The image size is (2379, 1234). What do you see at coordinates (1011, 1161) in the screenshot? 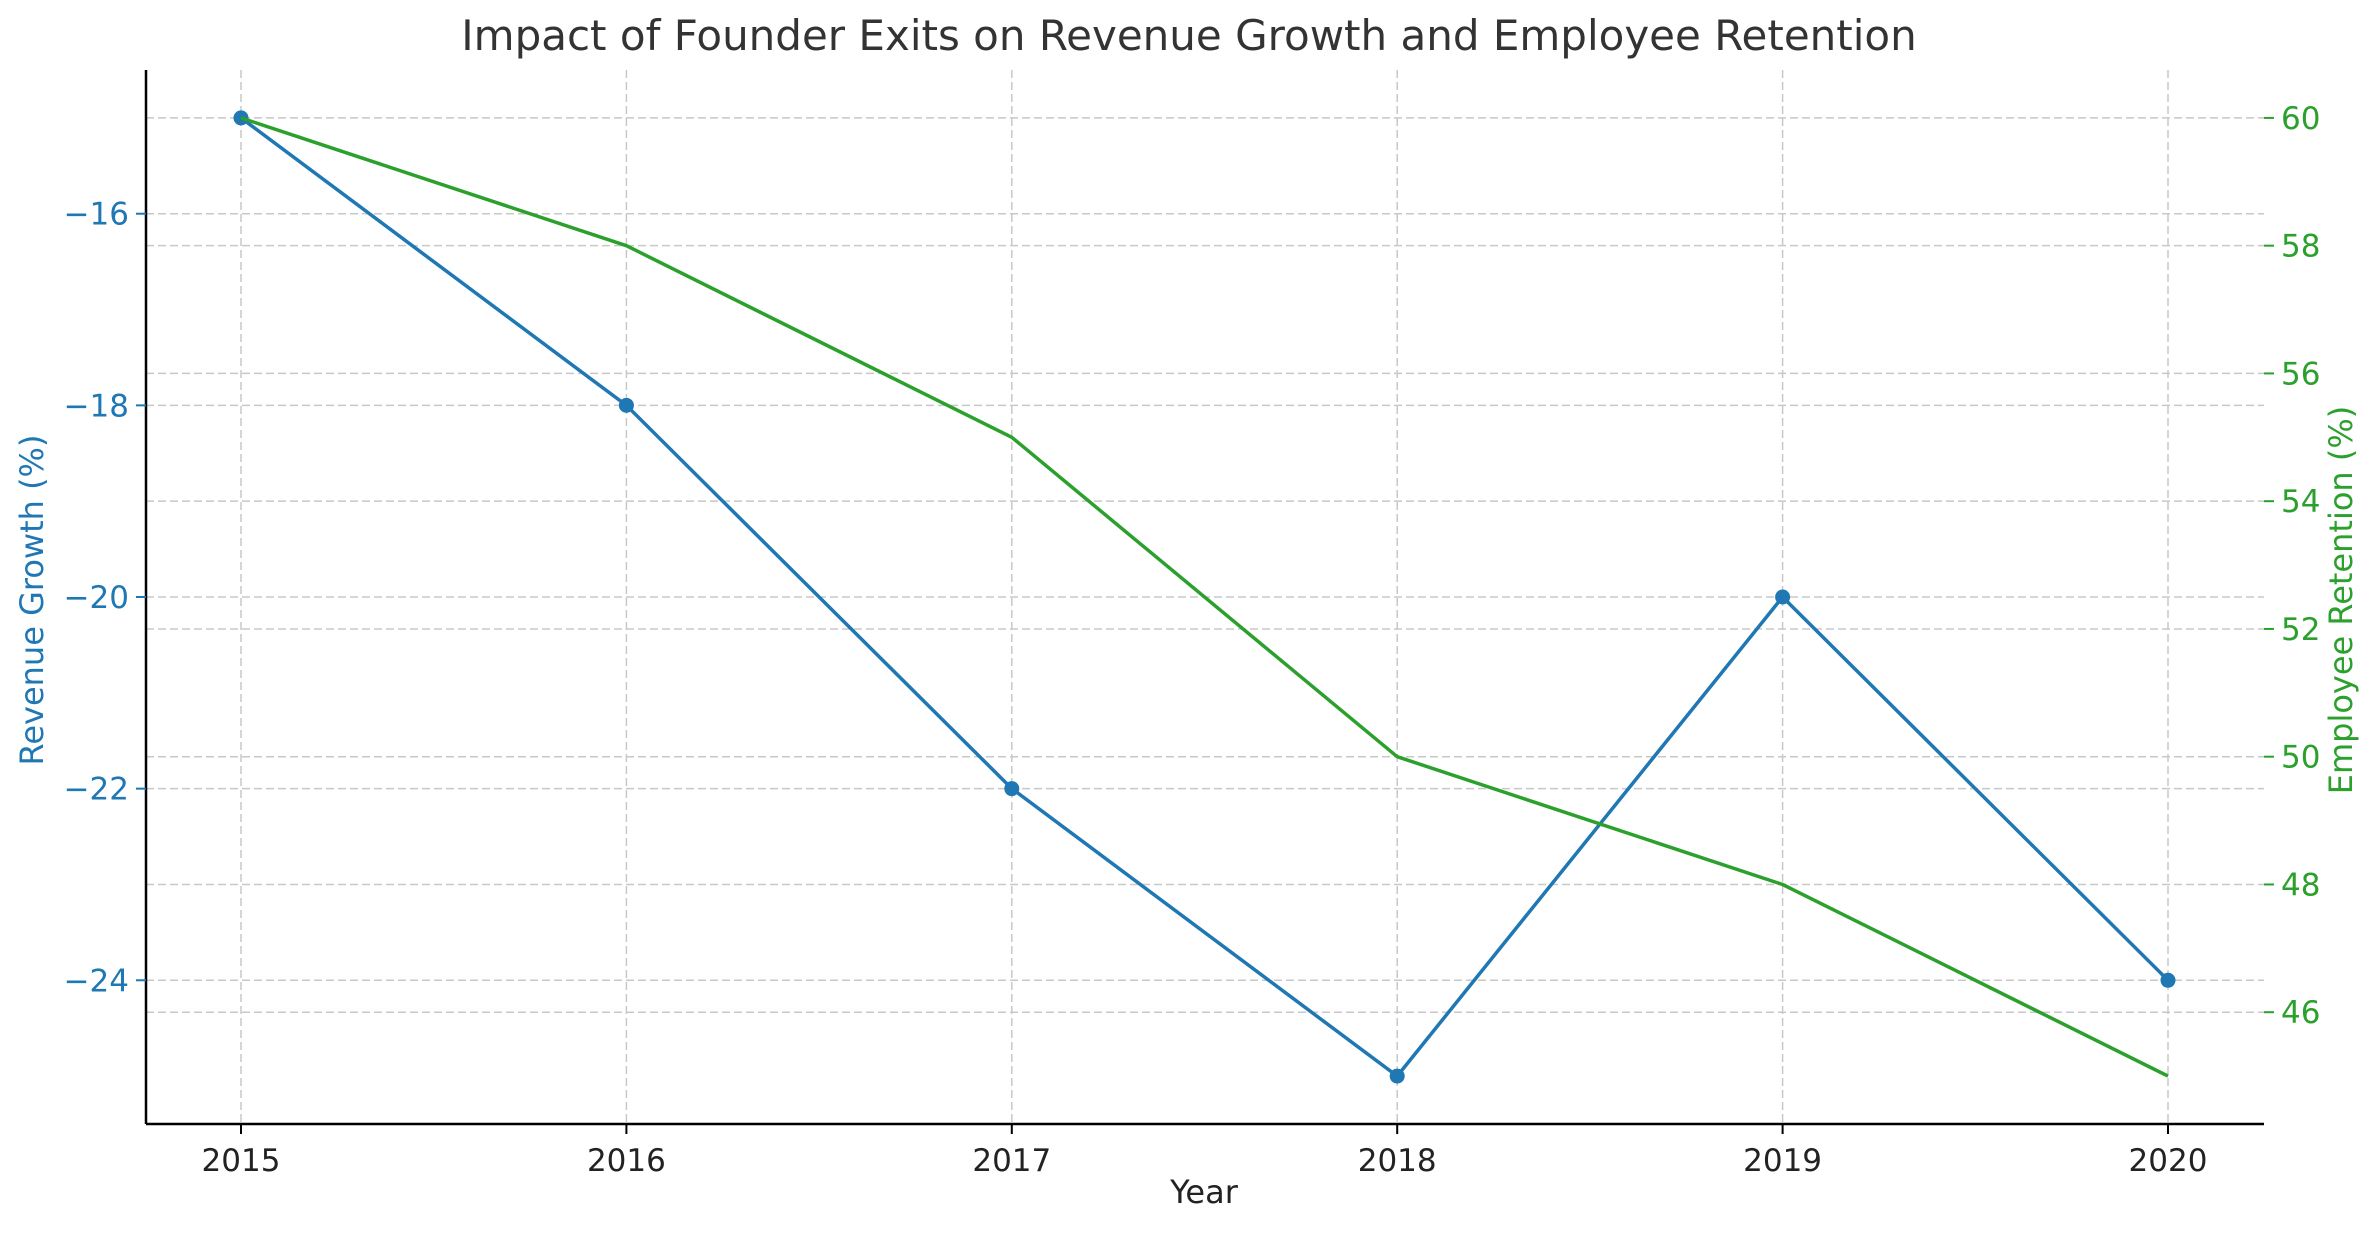
I see `x-tick-label: 2017` at bounding box center [1011, 1161].